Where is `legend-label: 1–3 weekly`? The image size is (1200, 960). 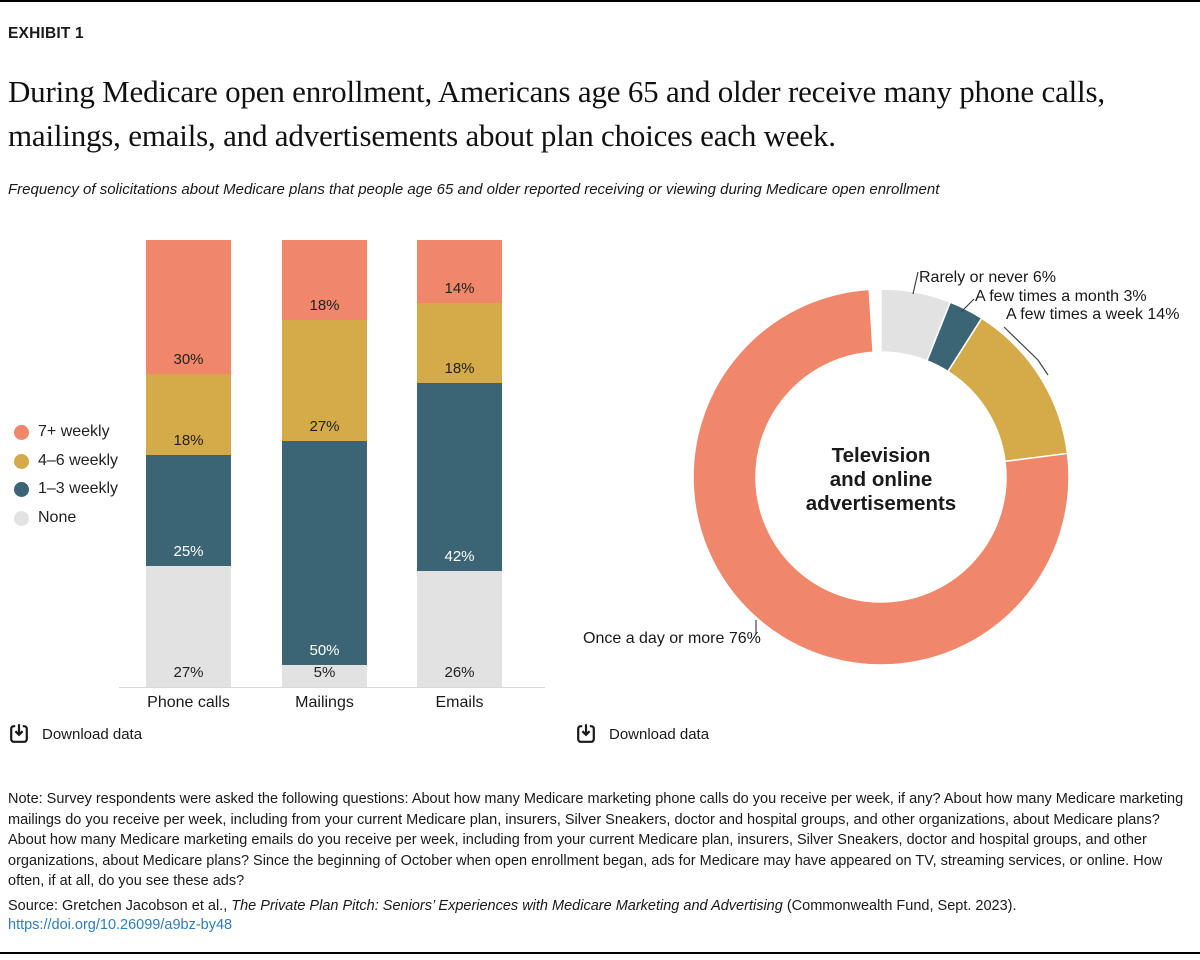
legend-label: 1–3 weekly is located at coordinates (78, 488).